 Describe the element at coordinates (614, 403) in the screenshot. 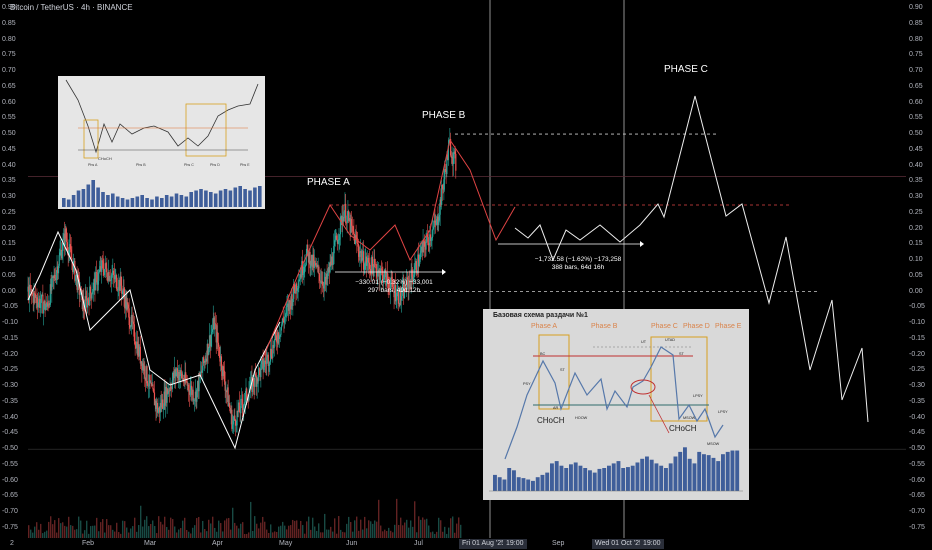

I see `inset-right-price-path` at that location.